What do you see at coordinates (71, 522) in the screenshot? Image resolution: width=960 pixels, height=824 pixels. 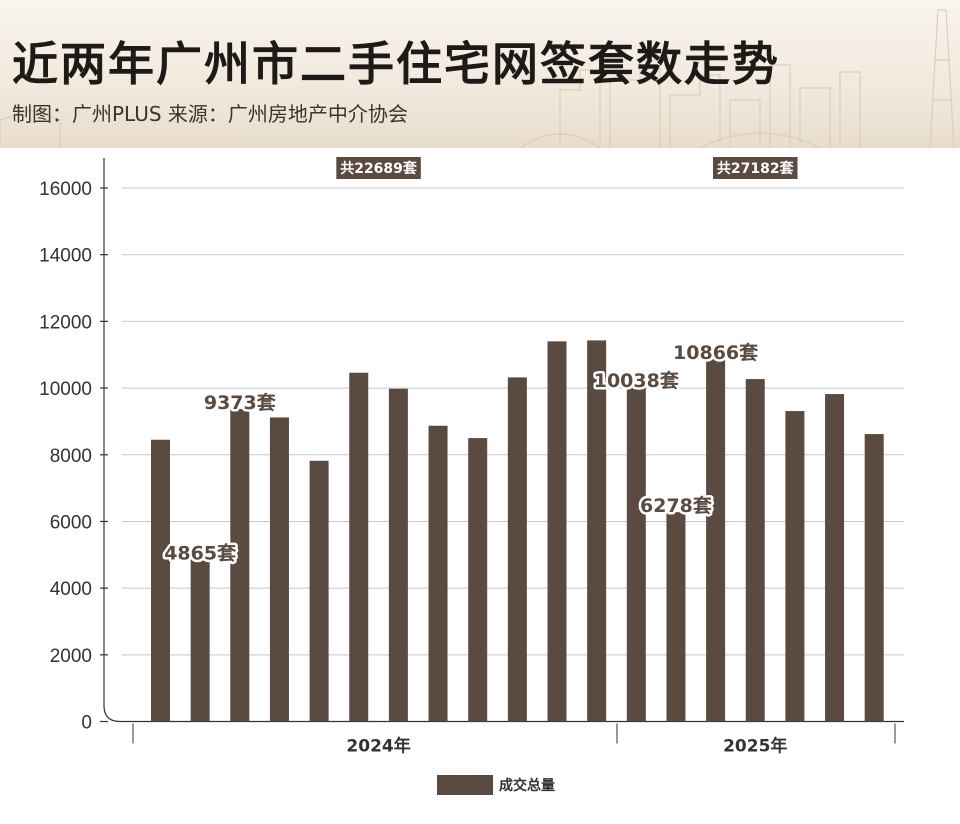 I see `y-tick-label: 6000` at bounding box center [71, 522].